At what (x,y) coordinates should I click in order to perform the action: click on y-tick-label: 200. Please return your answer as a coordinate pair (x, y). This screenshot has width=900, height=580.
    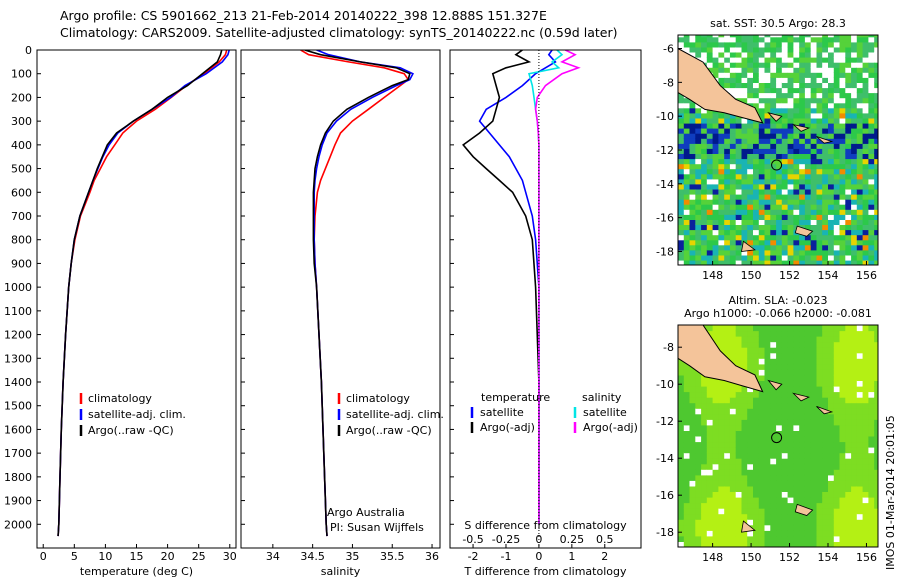
    Looking at the image, I should click on (21, 97).